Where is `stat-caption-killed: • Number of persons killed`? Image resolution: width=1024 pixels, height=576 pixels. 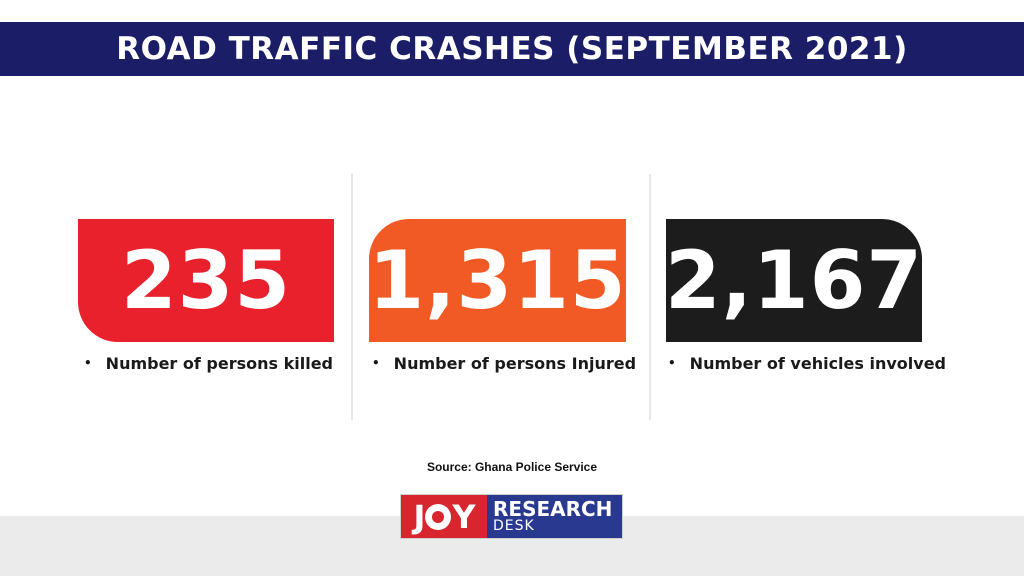 stat-caption-killed: • Number of persons killed is located at coordinates (208, 363).